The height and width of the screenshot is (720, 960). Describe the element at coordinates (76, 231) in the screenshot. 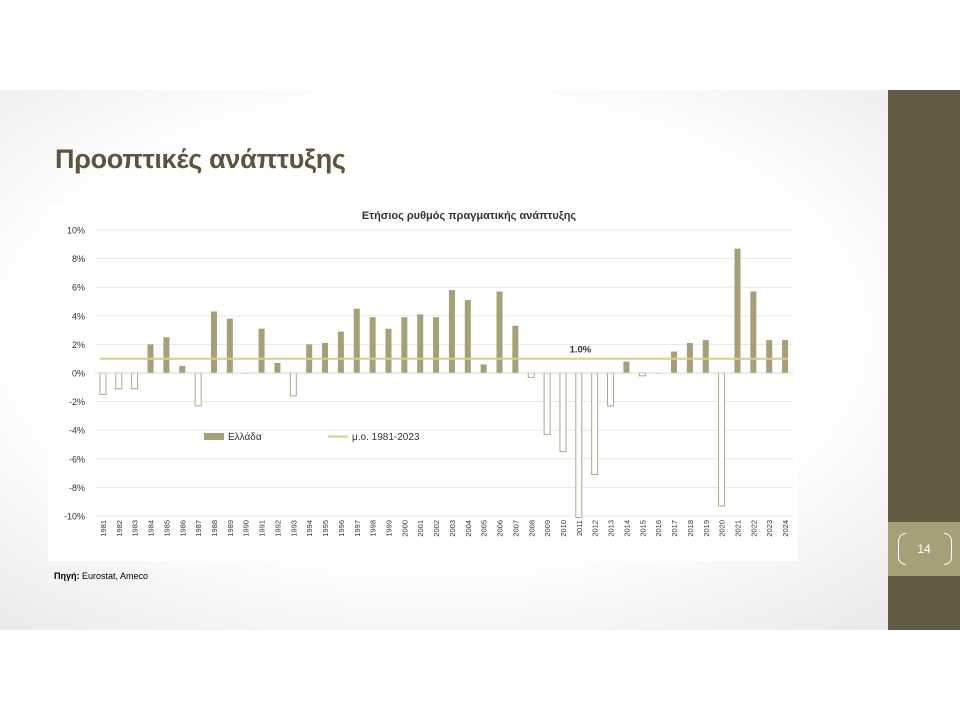

I see `y-tick-label: 10%` at that location.